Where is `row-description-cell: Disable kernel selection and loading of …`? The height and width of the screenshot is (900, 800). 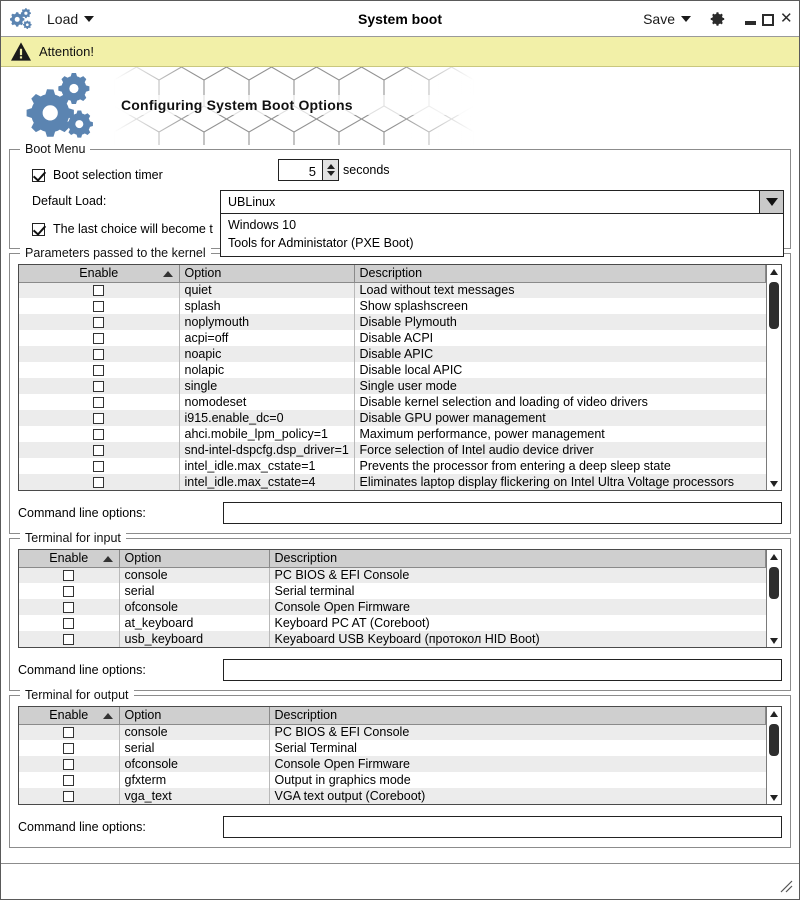 row-description-cell: Disable kernel selection and loading of … is located at coordinates (503, 402).